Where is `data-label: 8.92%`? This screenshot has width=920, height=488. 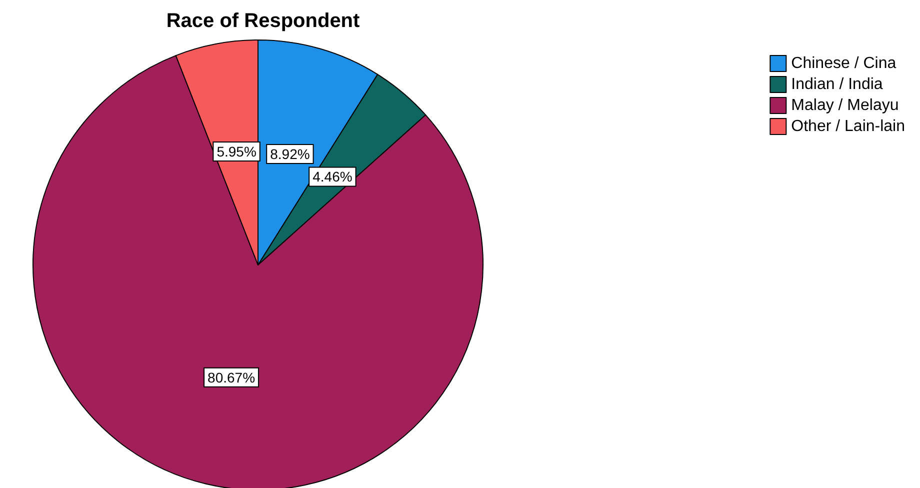 data-label: 8.92% is located at coordinates (290, 154).